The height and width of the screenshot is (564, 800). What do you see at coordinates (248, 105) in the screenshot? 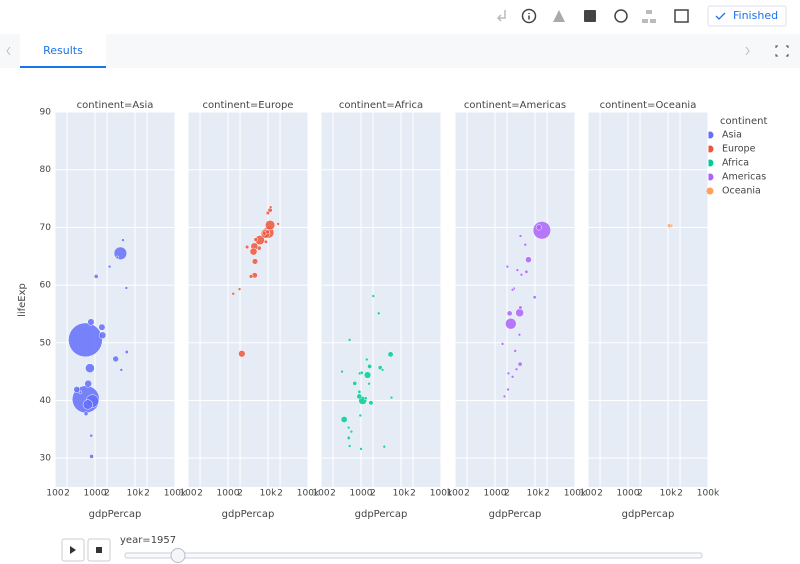
I see `facet-title: continent=Europe` at bounding box center [248, 105].